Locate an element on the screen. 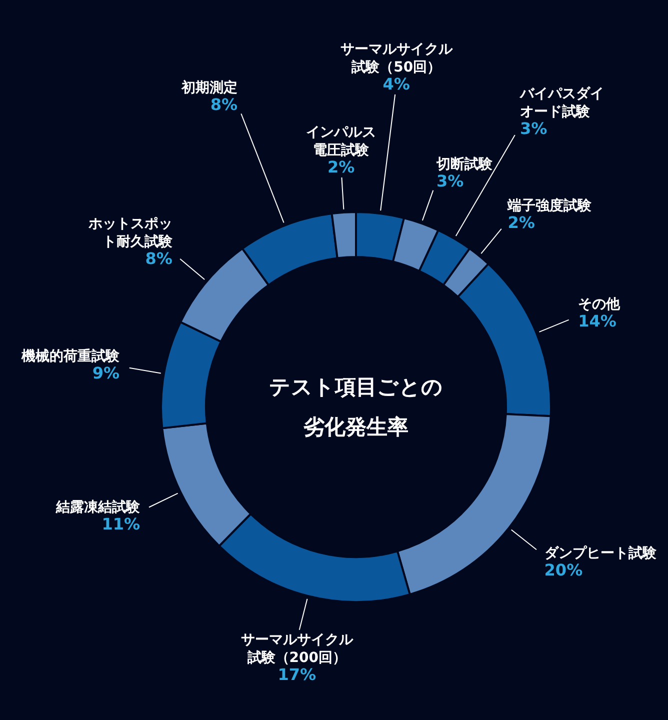 The height and width of the screenshot is (720, 668). slice-label: 初期測定 is located at coordinates (209, 87).